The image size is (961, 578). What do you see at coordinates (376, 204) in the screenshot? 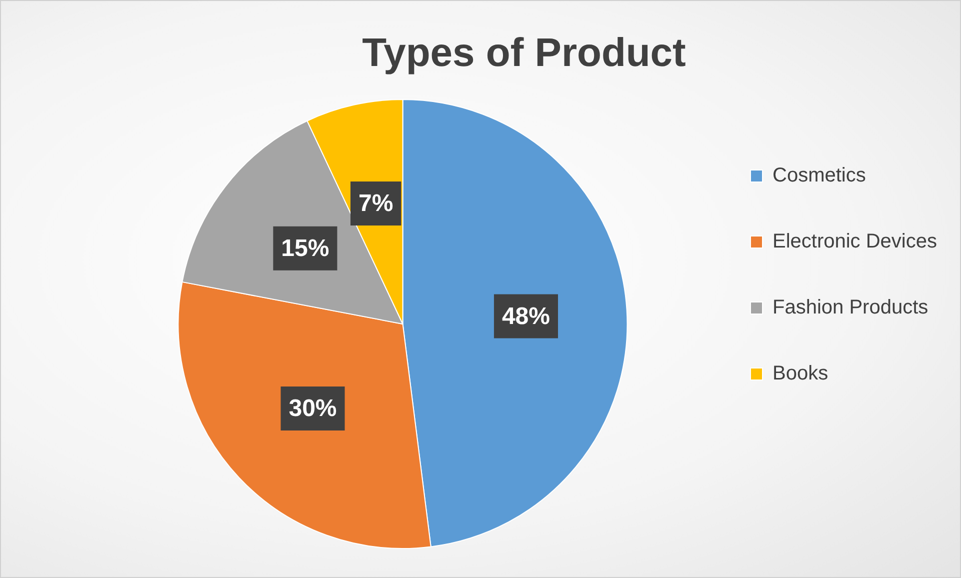
I see `data-label: 7%` at bounding box center [376, 204].